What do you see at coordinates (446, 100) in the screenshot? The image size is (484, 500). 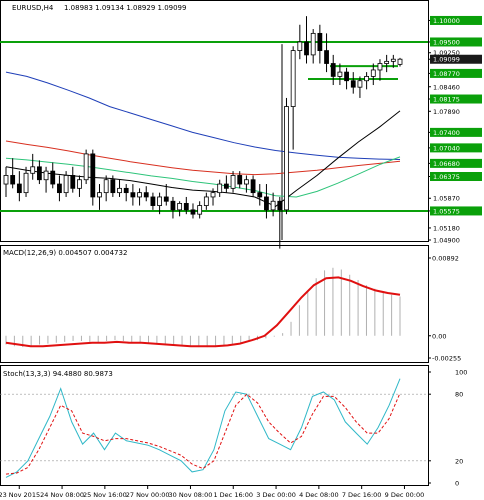 I see `price-tick-label: 1.08175` at bounding box center [446, 100].